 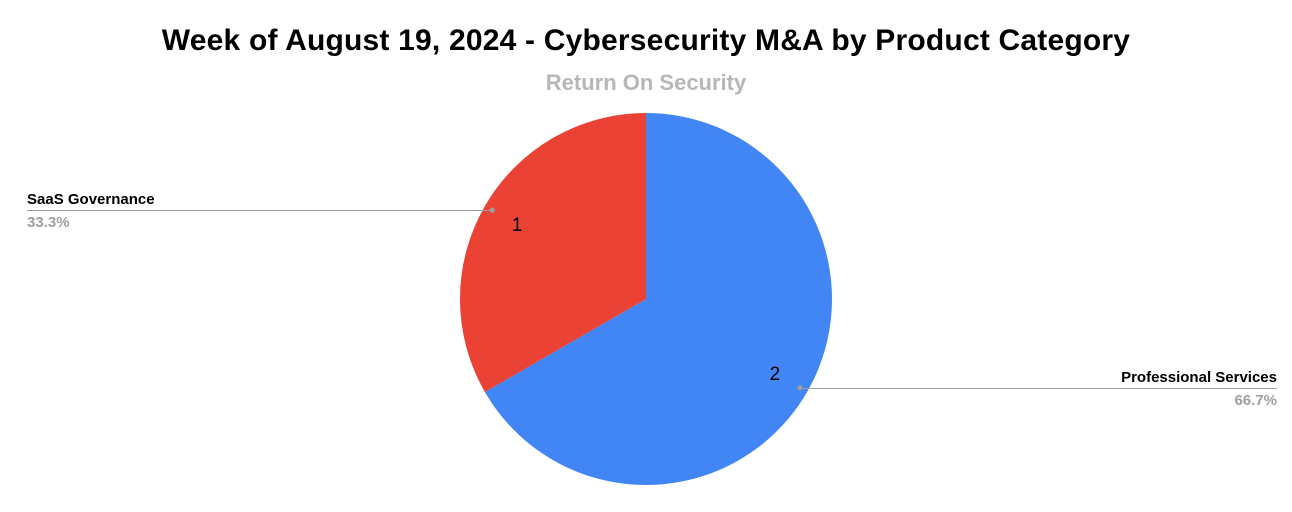 What do you see at coordinates (517, 225) in the screenshot?
I see `slice-value-label-1: 1` at bounding box center [517, 225].